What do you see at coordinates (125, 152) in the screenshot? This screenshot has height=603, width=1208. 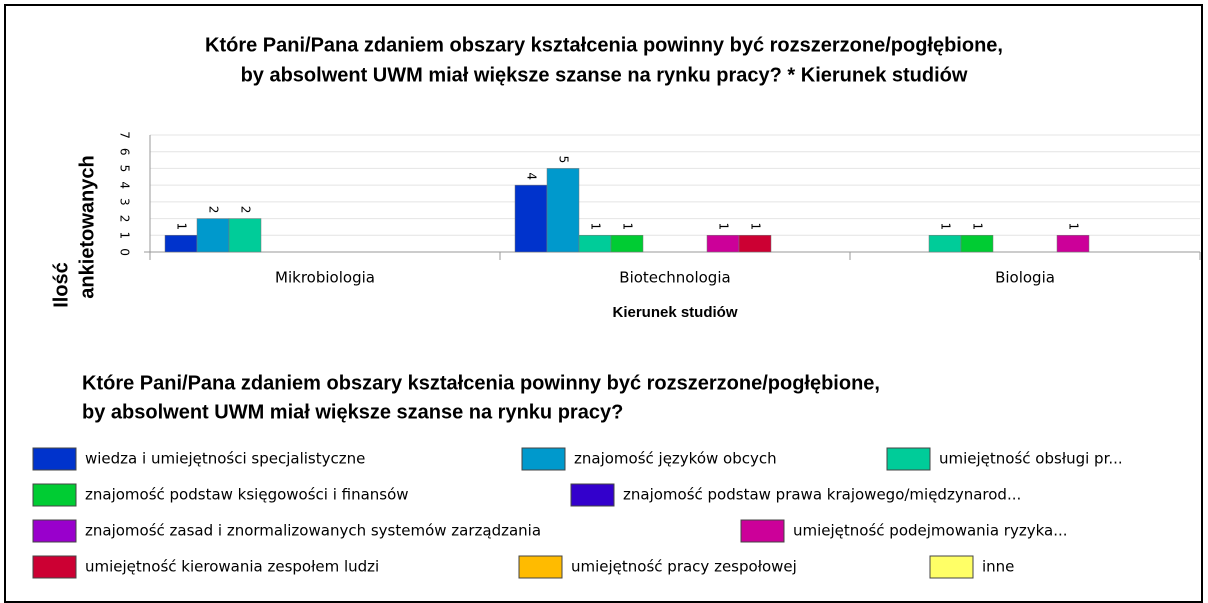 I see `y-tick-label: 6` at bounding box center [125, 152].